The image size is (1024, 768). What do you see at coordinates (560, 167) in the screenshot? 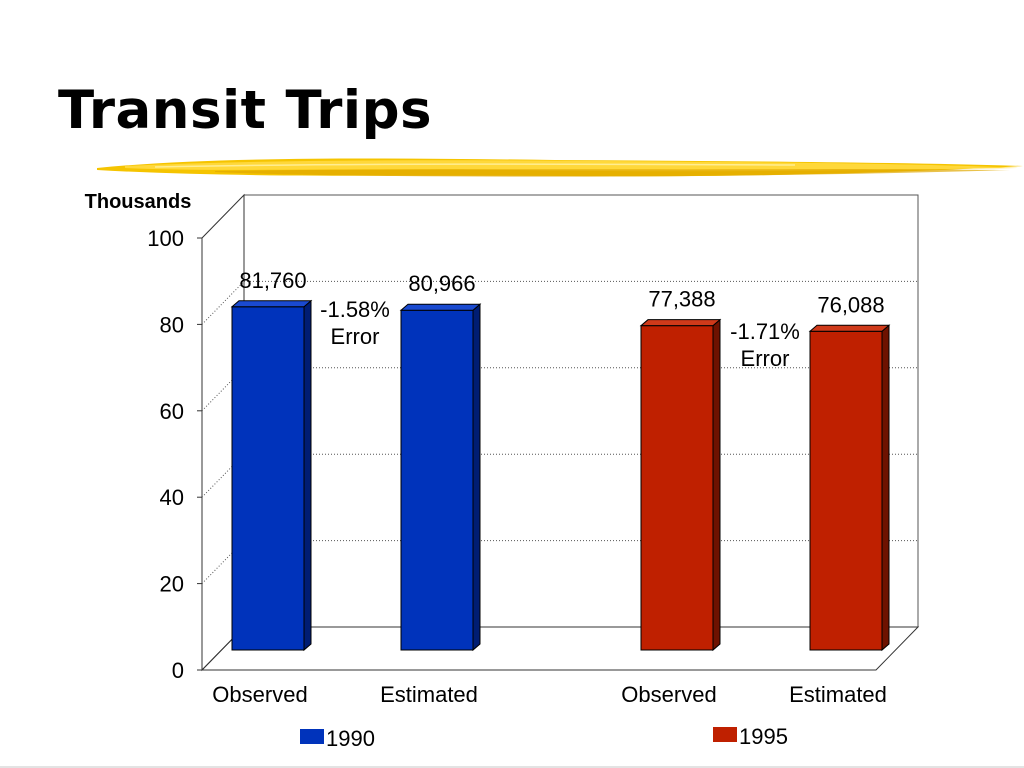
I see `yellow-brush-underline` at bounding box center [560, 167].